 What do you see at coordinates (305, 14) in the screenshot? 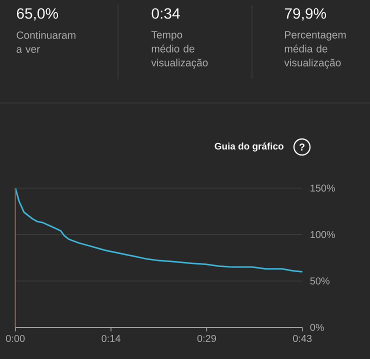
I see `text: 79,9%` at bounding box center [305, 14].